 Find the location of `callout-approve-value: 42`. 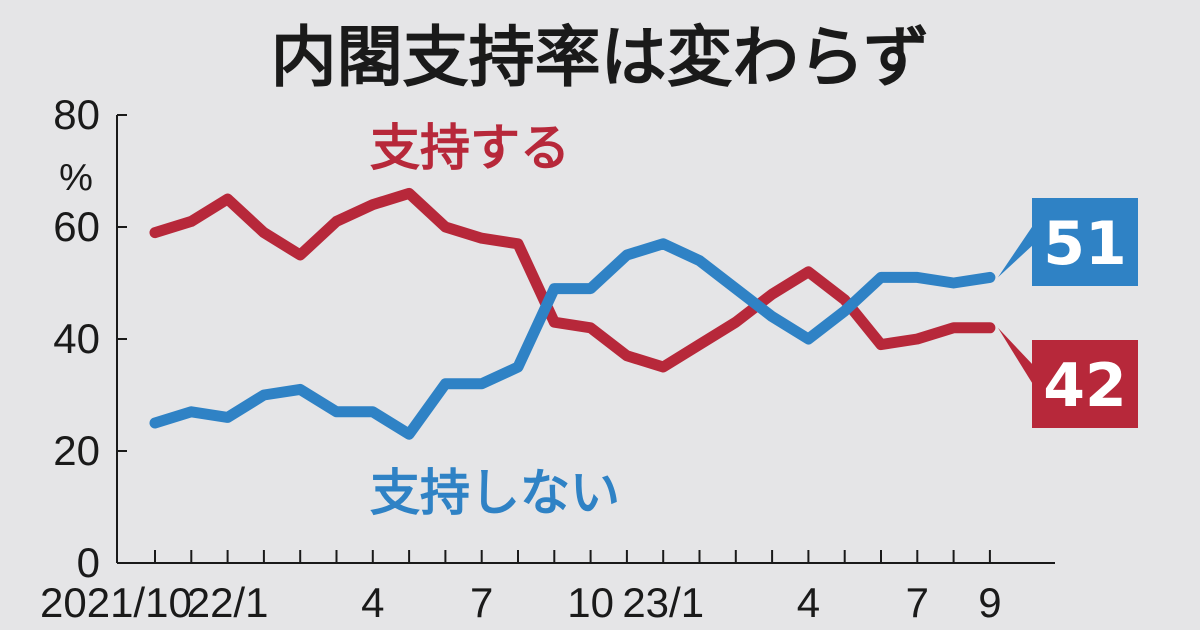

callout-approve-value: 42 is located at coordinates (1085, 386).